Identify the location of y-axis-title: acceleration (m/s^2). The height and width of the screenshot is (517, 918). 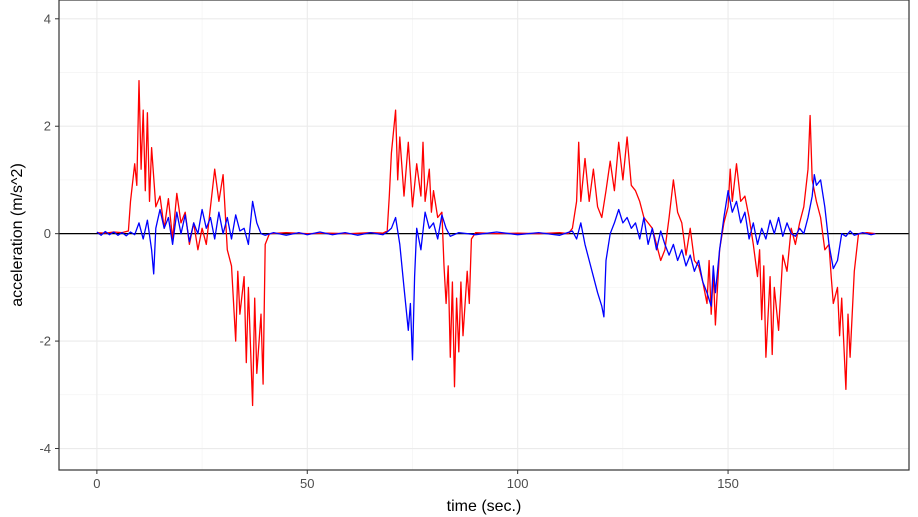
(17, 235).